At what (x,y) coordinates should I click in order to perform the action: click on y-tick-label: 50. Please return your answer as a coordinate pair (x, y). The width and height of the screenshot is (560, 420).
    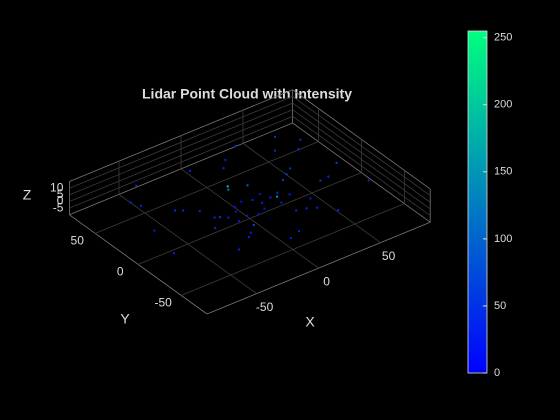
    Looking at the image, I should click on (78, 241).